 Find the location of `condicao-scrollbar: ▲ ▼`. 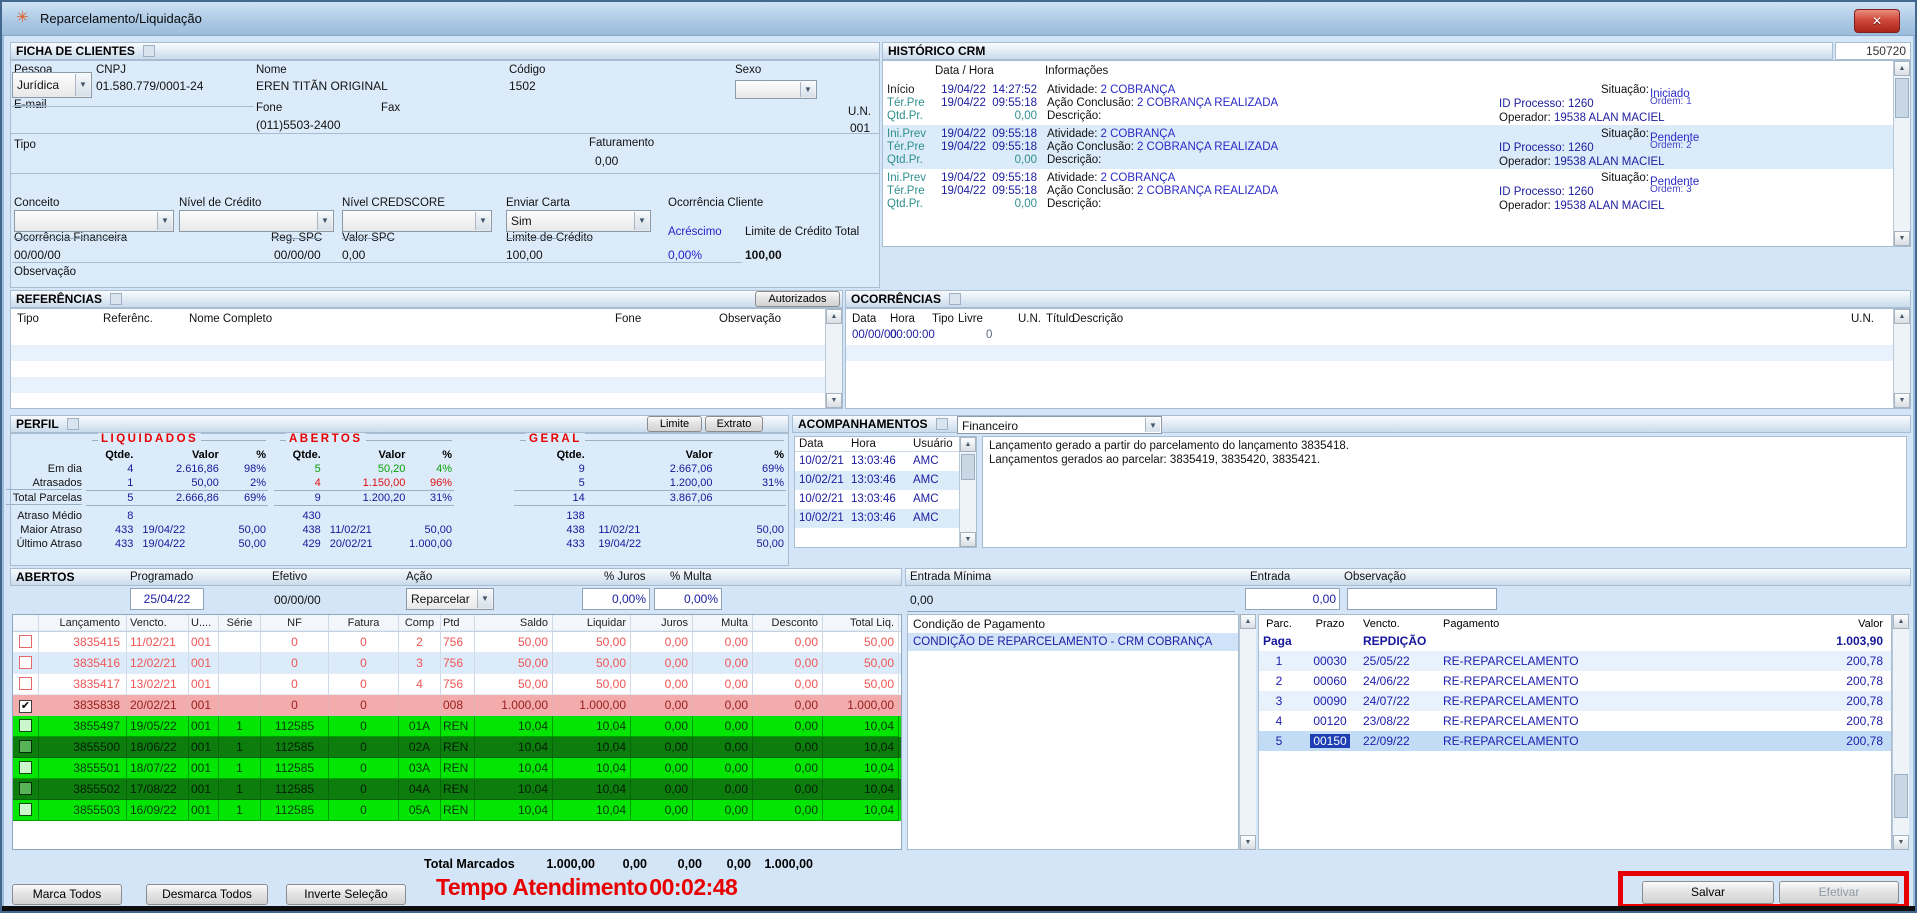

condicao-scrollbar: ▲ ▼ is located at coordinates (1247, 732).